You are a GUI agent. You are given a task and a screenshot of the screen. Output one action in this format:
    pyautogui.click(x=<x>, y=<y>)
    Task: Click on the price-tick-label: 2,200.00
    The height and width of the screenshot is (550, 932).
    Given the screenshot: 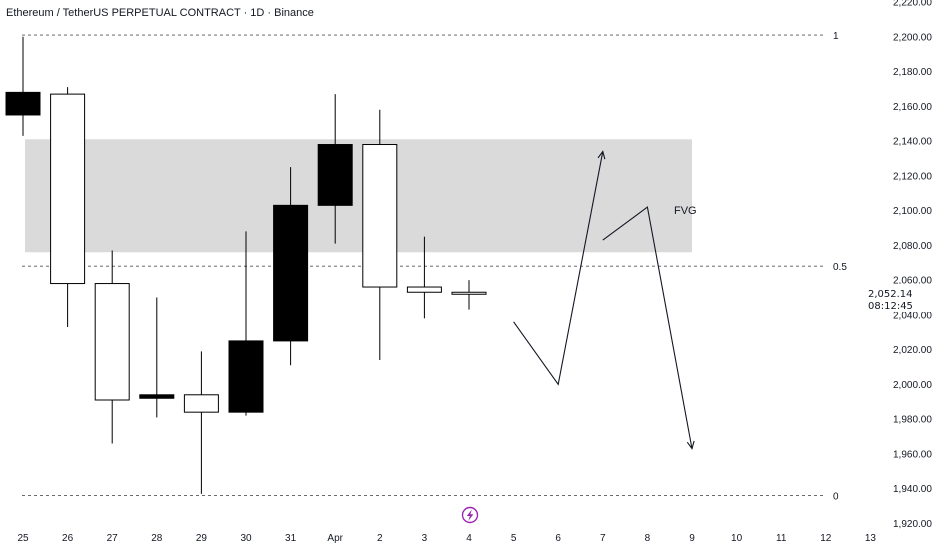 What is the action you would take?
    pyautogui.click(x=912, y=37)
    